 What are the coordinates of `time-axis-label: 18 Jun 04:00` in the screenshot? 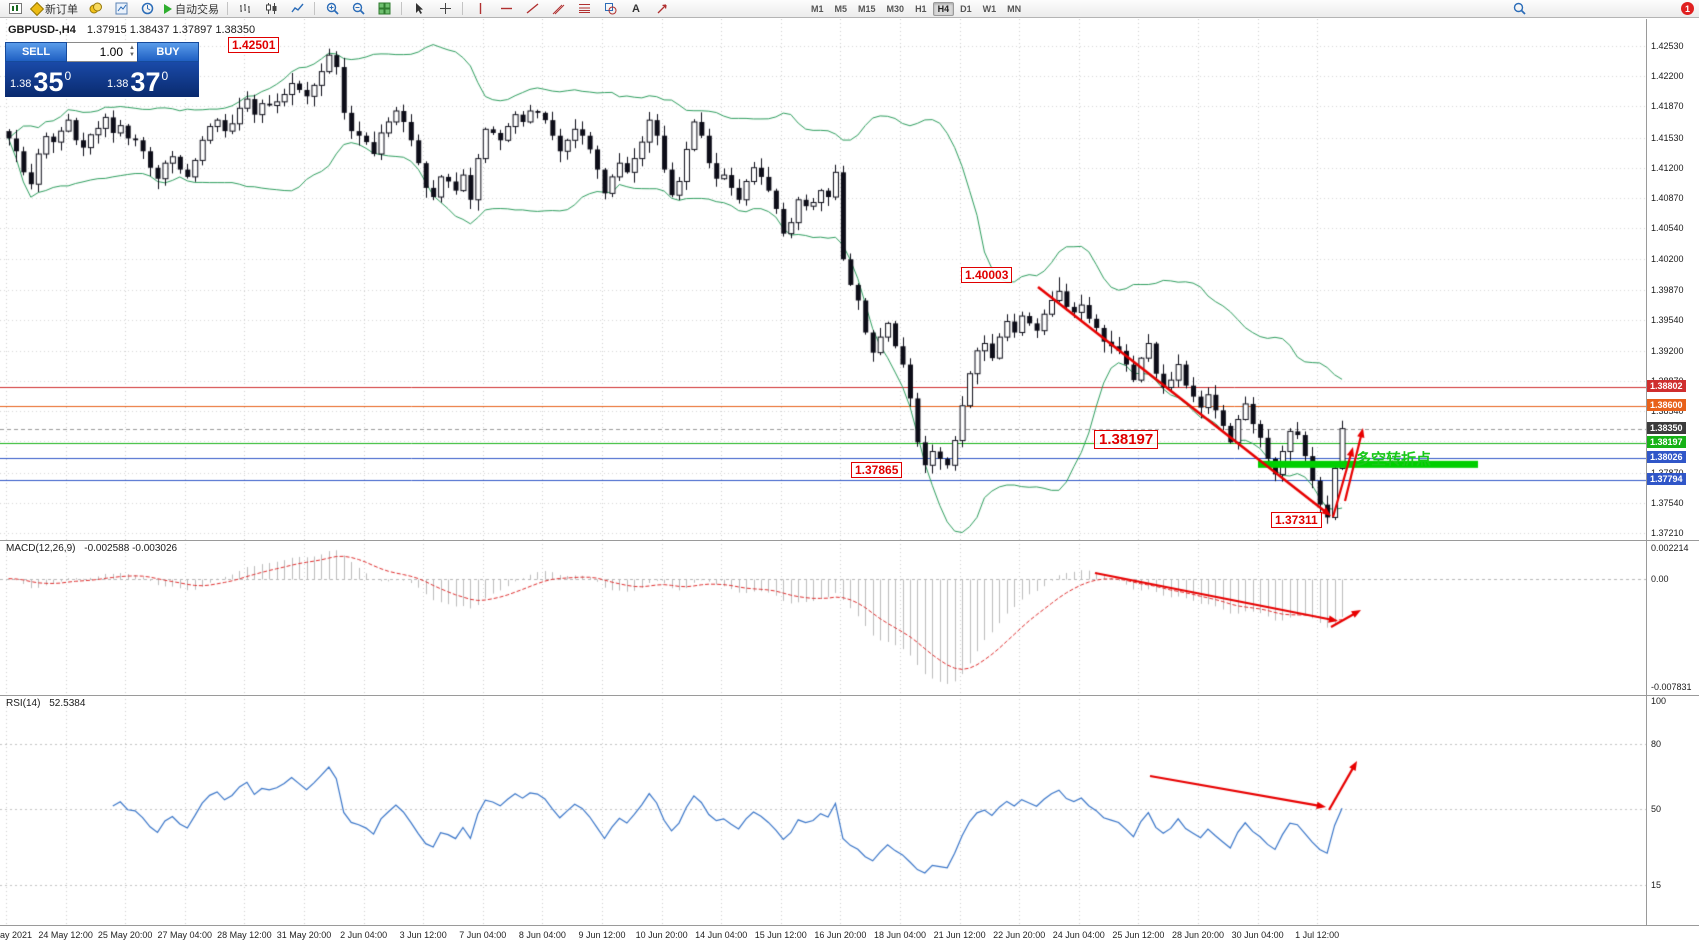 It's located at (900, 935).